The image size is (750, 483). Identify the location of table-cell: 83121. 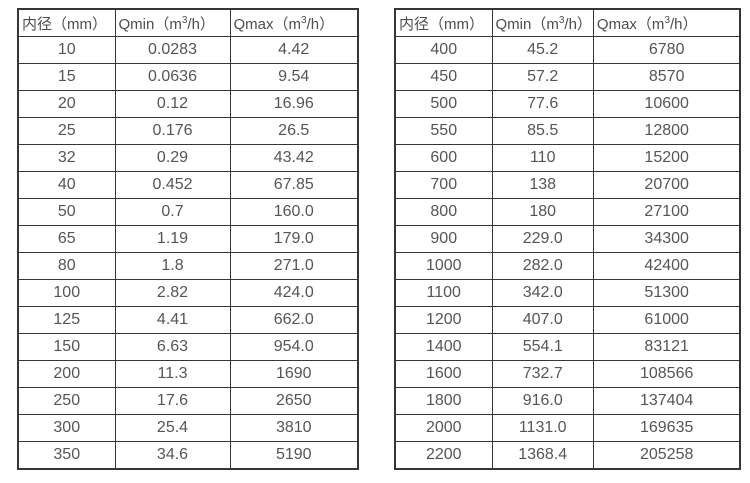
(666, 347).